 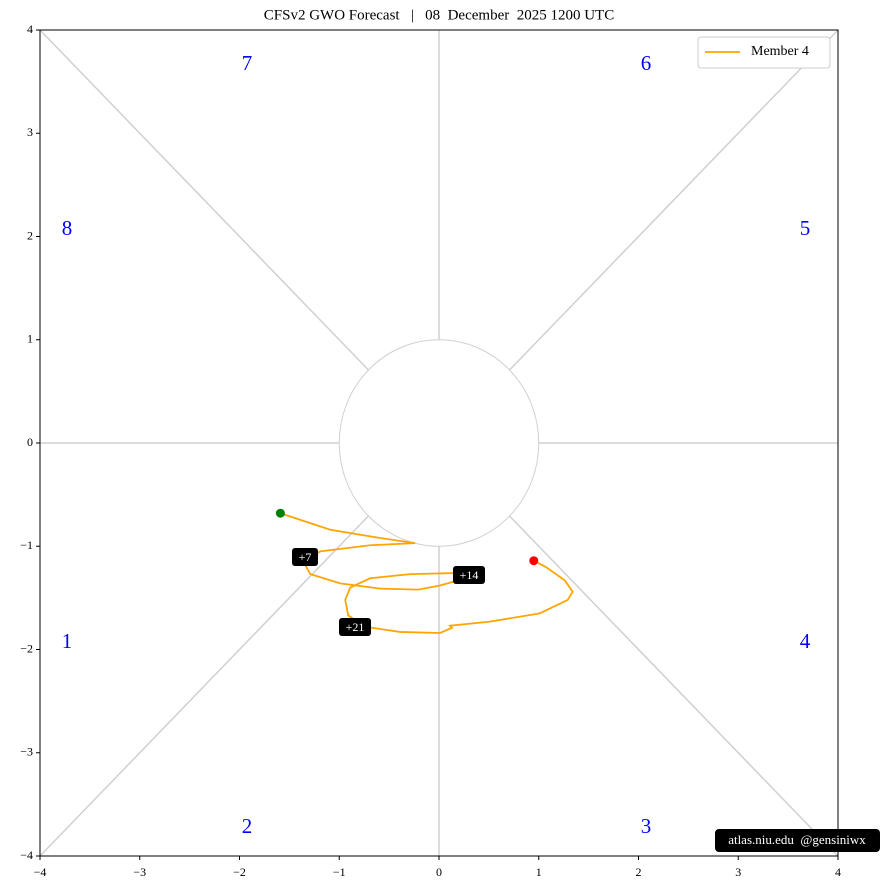 I want to click on start-marker, so click(x=280, y=513).